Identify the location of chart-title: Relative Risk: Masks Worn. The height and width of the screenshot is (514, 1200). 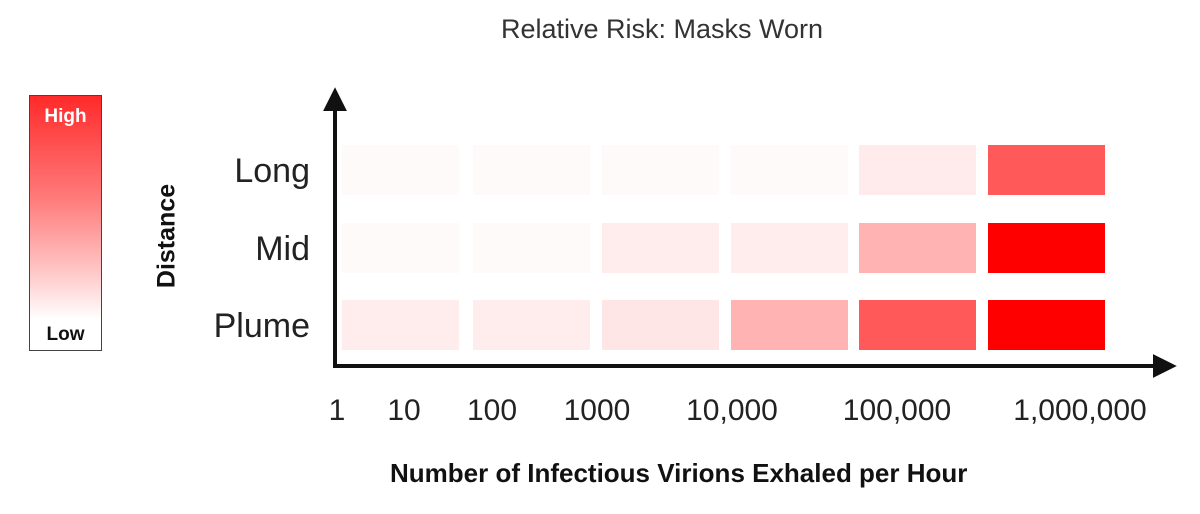
(662, 29).